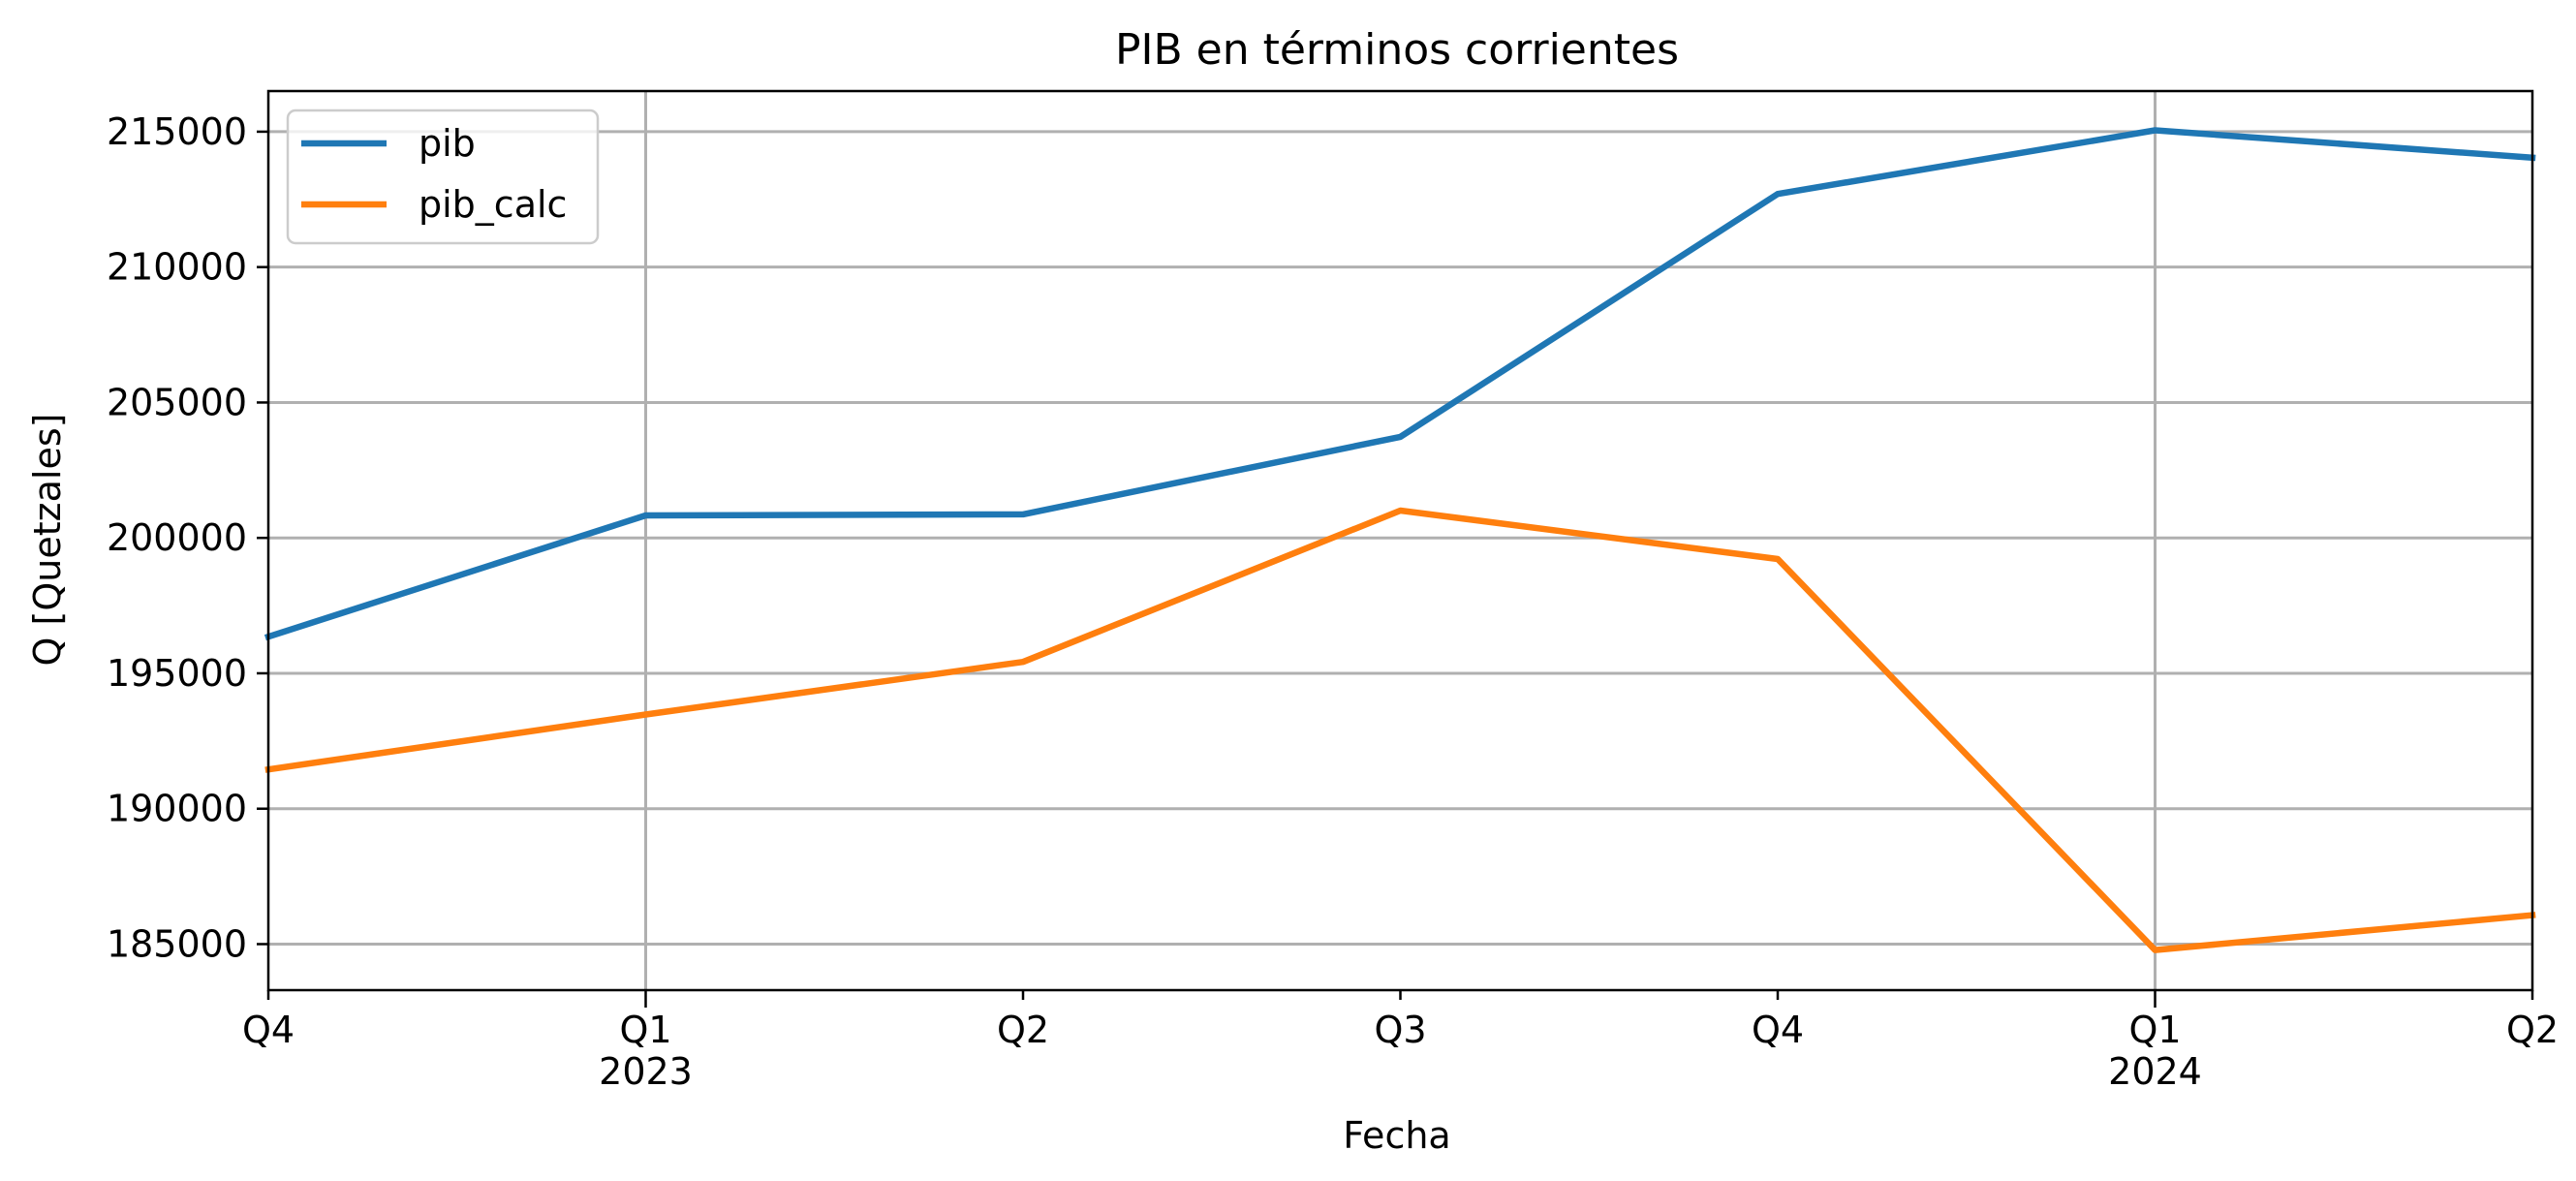 The width and height of the screenshot is (2576, 1181). What do you see at coordinates (443, 177) in the screenshot?
I see `legend: pib pib_calc` at bounding box center [443, 177].